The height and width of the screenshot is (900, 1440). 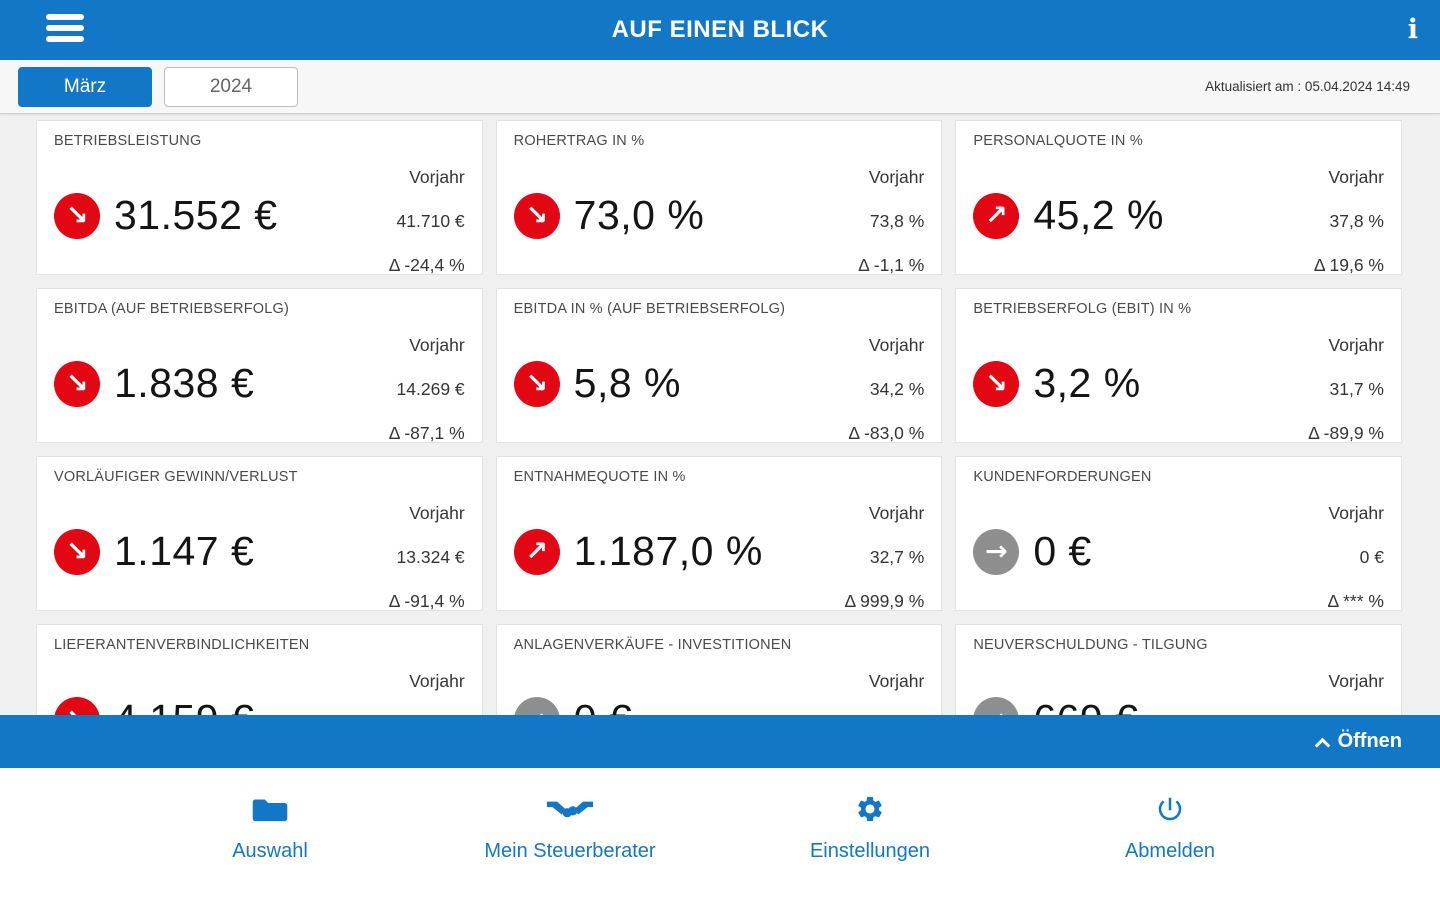 What do you see at coordinates (128, 141) in the screenshot?
I see `kpi-title: BETRIEBSLEISTUNG` at bounding box center [128, 141].